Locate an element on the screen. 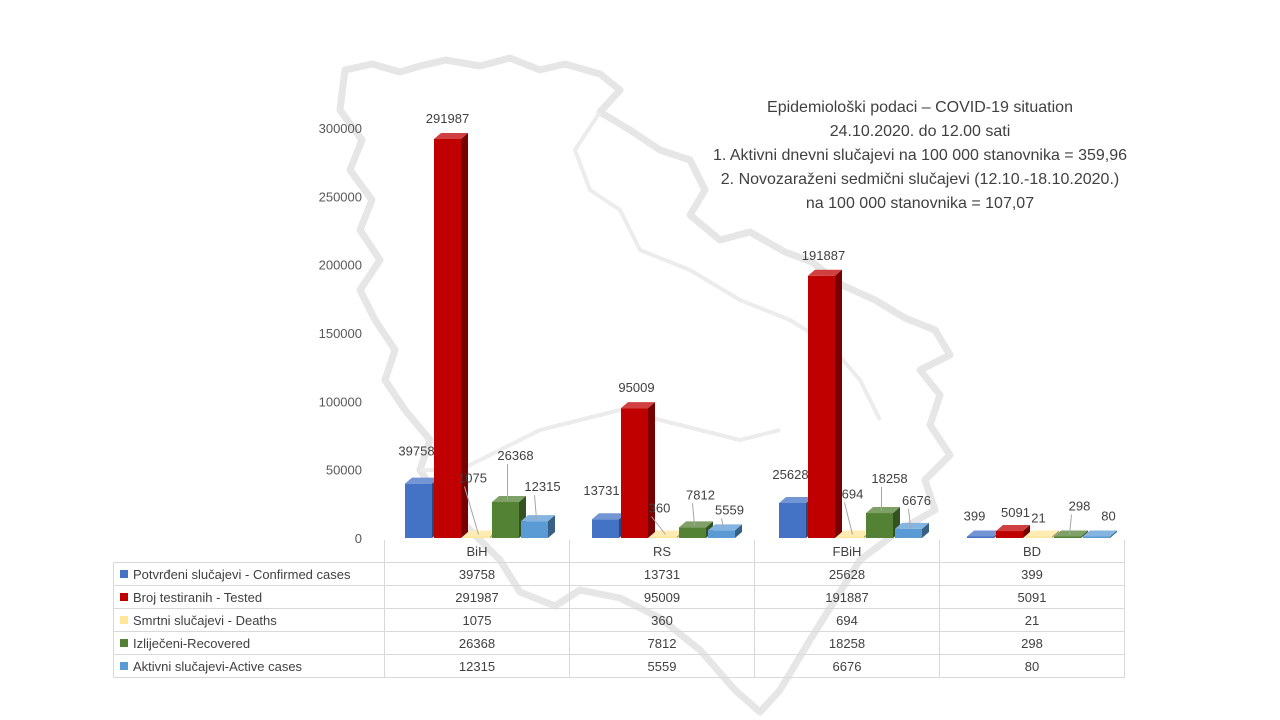 This screenshot has width=1280, height=720. y-tick-label: 0 is located at coordinates (358, 538).